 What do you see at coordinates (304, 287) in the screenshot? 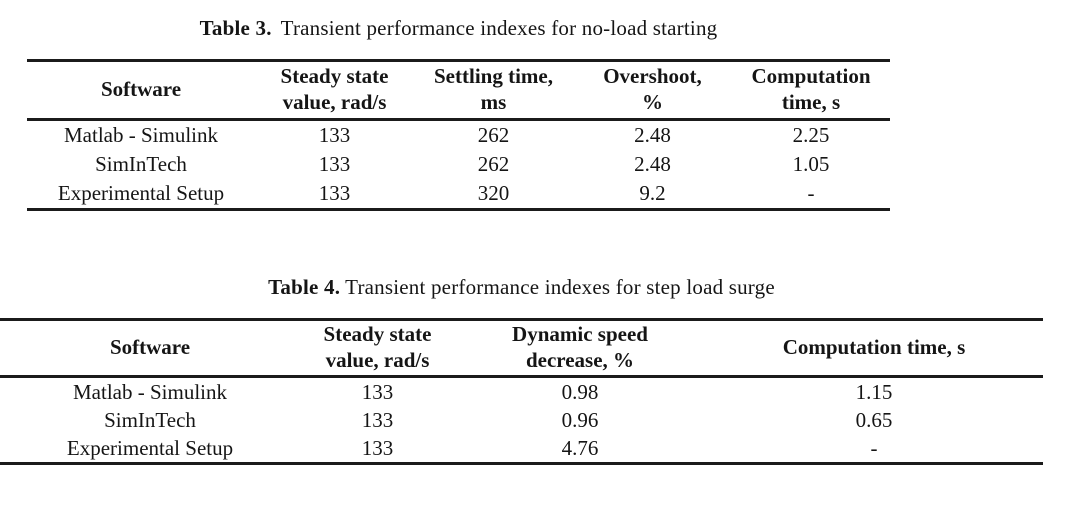
I see `table4-caption-label: Table 4.` at bounding box center [304, 287].